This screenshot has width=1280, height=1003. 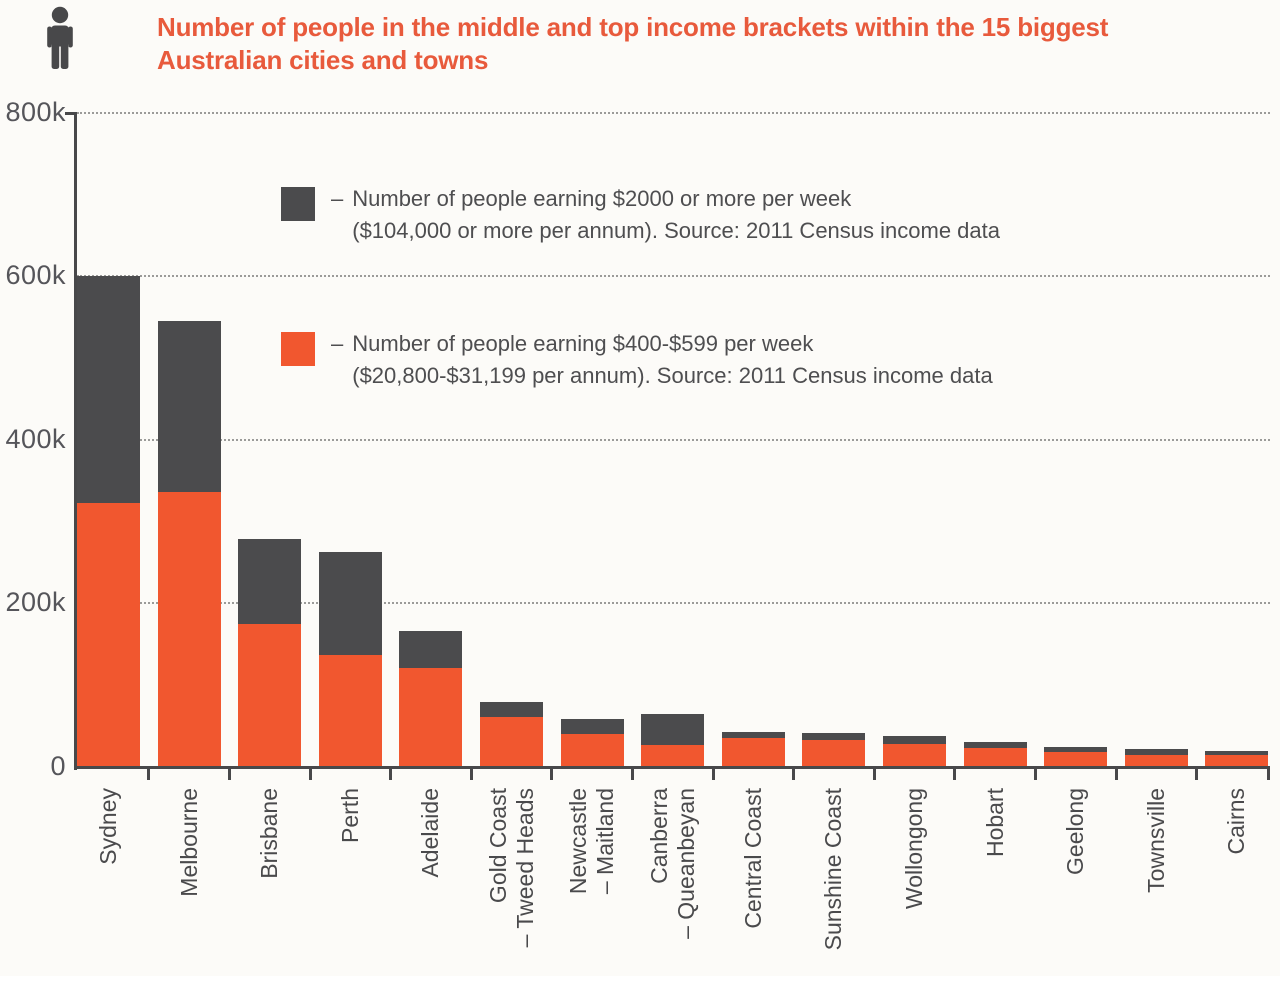 What do you see at coordinates (673, 112) in the screenshot?
I see `gridline-800k` at bounding box center [673, 112].